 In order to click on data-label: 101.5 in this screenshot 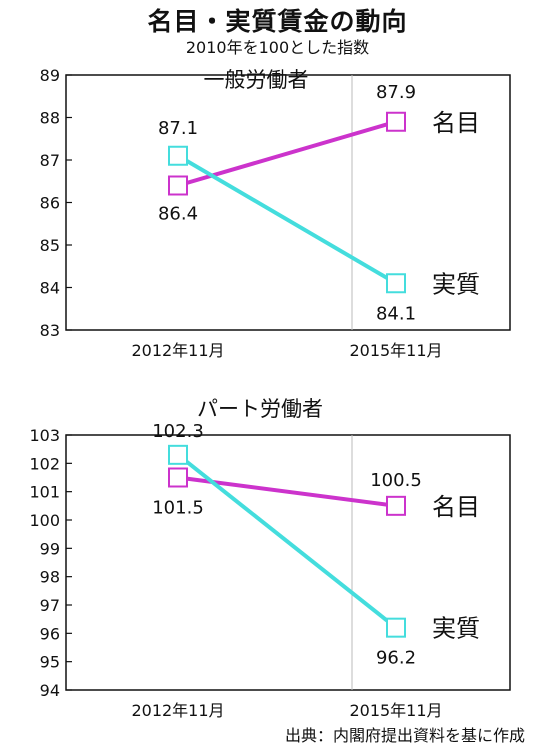, I will do `click(178, 508)`.